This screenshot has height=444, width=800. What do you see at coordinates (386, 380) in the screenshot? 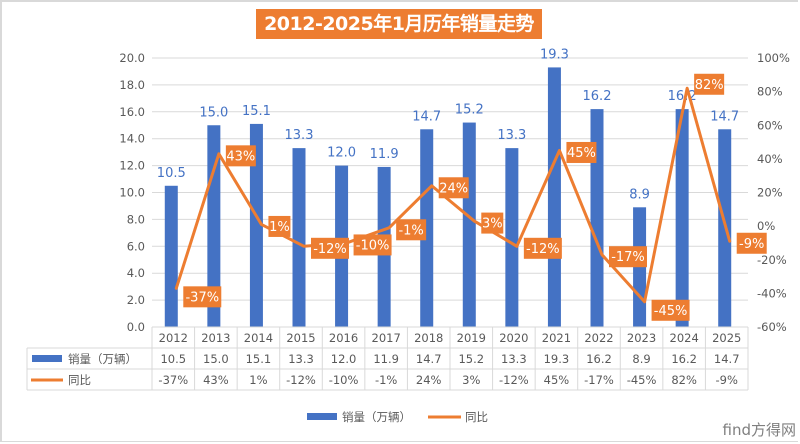
I see `table-cell-yoy: -1%` at bounding box center [386, 380].